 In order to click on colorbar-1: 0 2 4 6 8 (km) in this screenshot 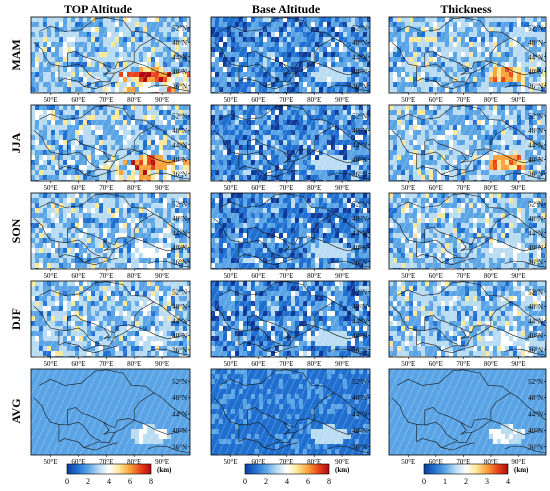, I will do `click(118, 474)`.